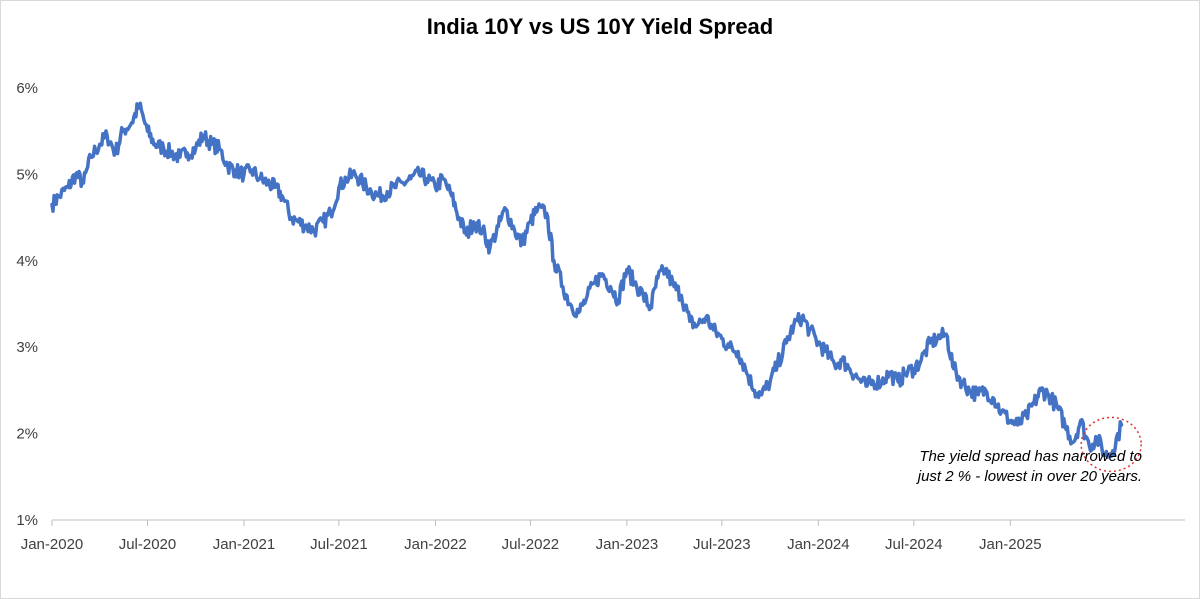 Image resolution: width=1200 pixels, height=599 pixels. I want to click on y-tick-label: 1%, so click(27, 520).